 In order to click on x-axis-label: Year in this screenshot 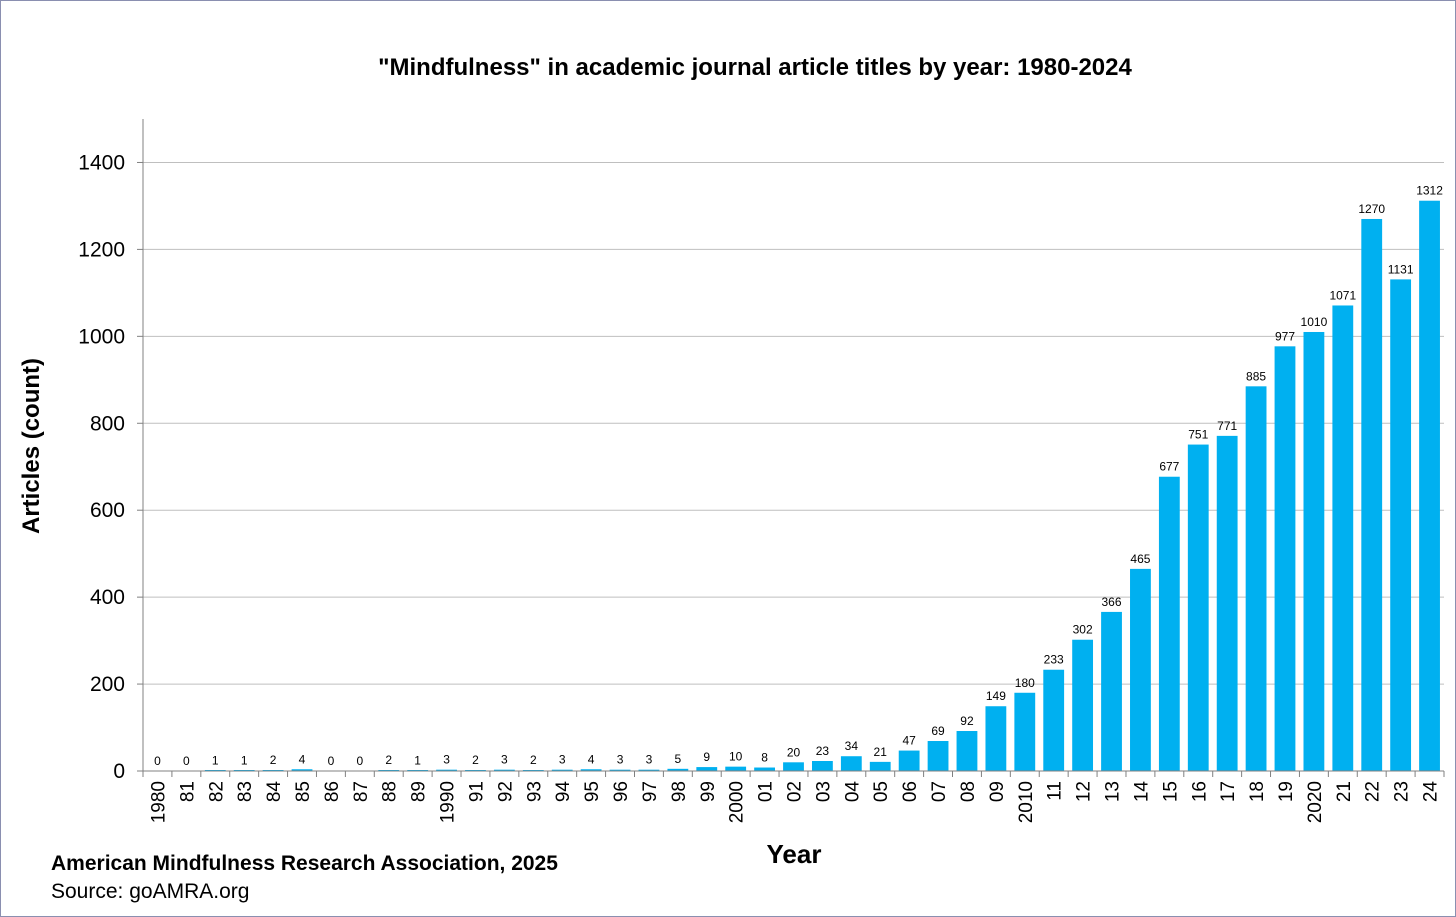, I will do `click(794, 854)`.